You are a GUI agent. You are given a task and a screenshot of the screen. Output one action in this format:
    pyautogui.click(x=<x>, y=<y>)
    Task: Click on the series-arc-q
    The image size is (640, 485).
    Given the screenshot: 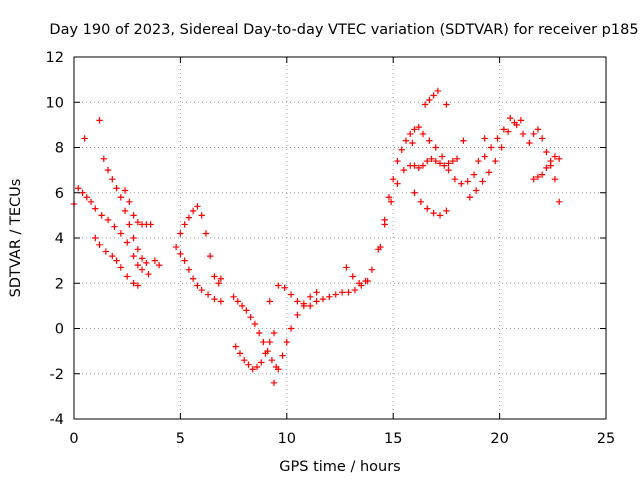 What is the action you would take?
    pyautogui.click(x=495, y=159)
    